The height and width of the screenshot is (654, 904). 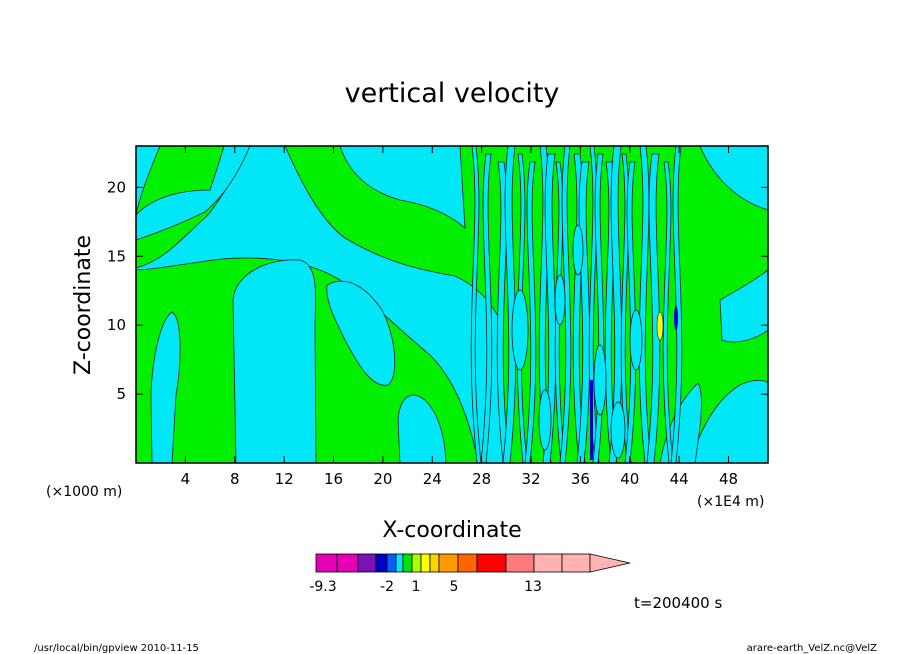 What do you see at coordinates (284, 479) in the screenshot?
I see `x-tick-label: 12` at bounding box center [284, 479].